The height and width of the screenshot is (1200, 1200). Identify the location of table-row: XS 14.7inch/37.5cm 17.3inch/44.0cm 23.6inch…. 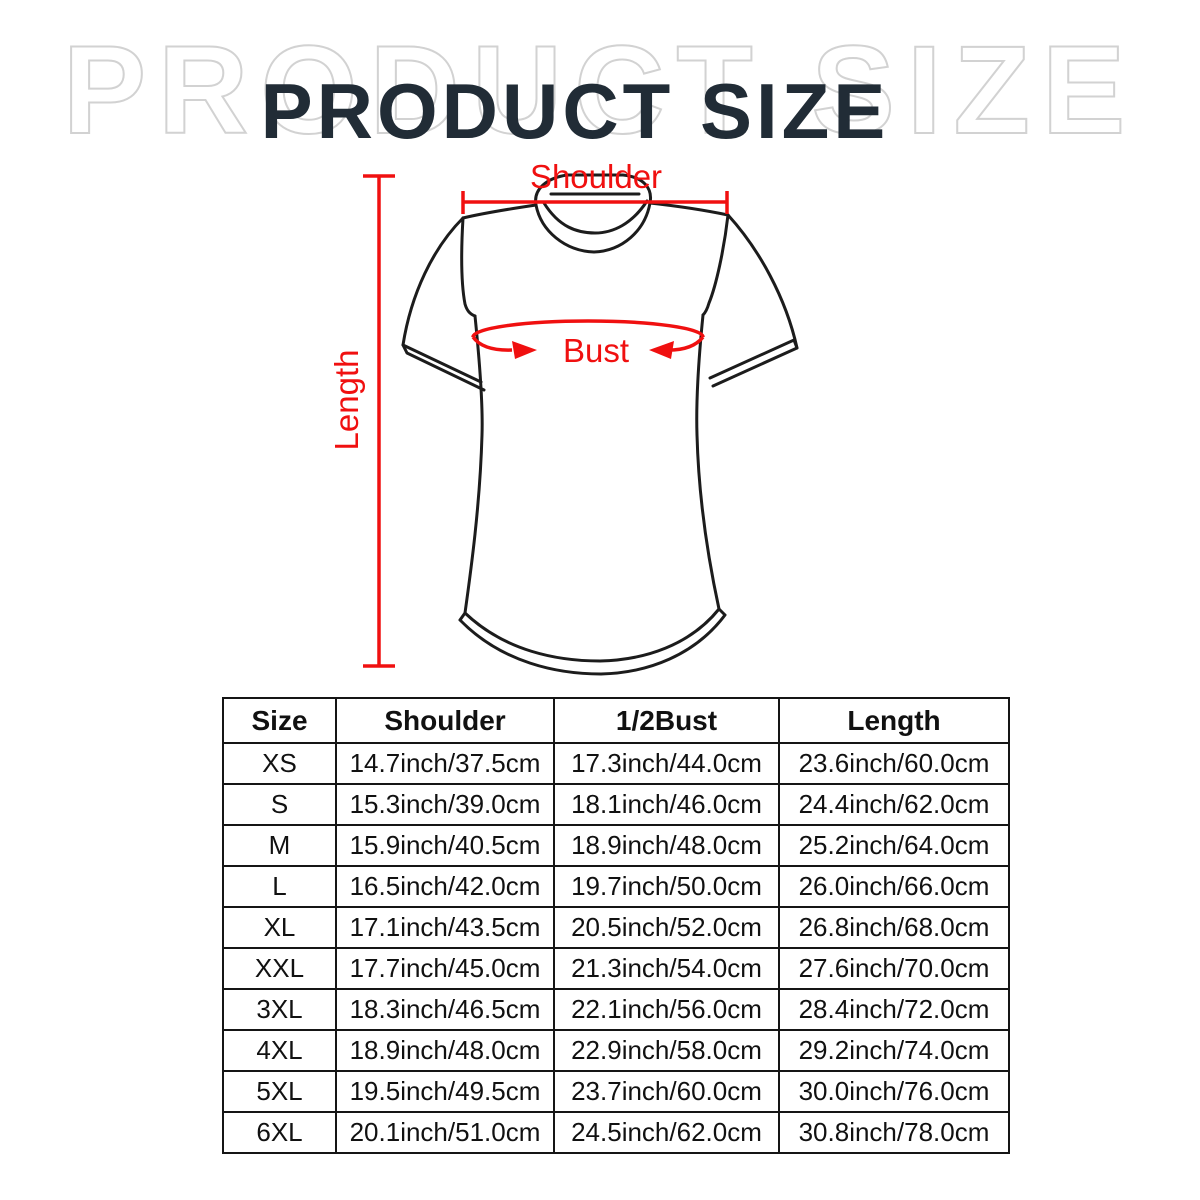
(616, 763).